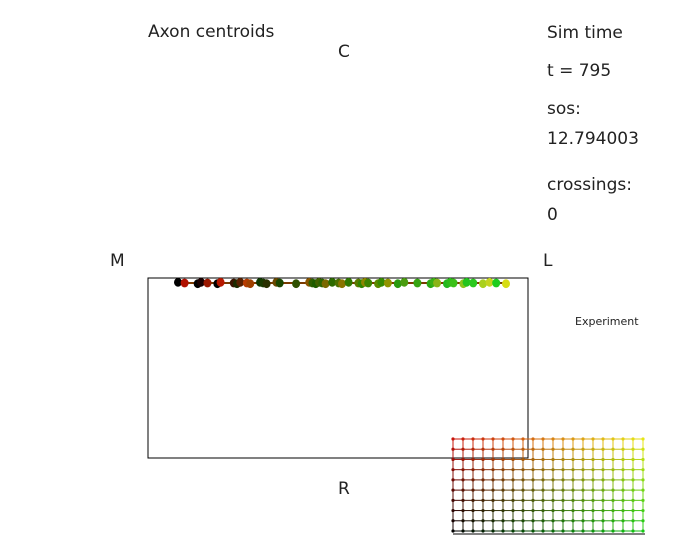  Describe the element at coordinates (585, 33) in the screenshot. I see `sim-time-heading: Sim time` at that location.